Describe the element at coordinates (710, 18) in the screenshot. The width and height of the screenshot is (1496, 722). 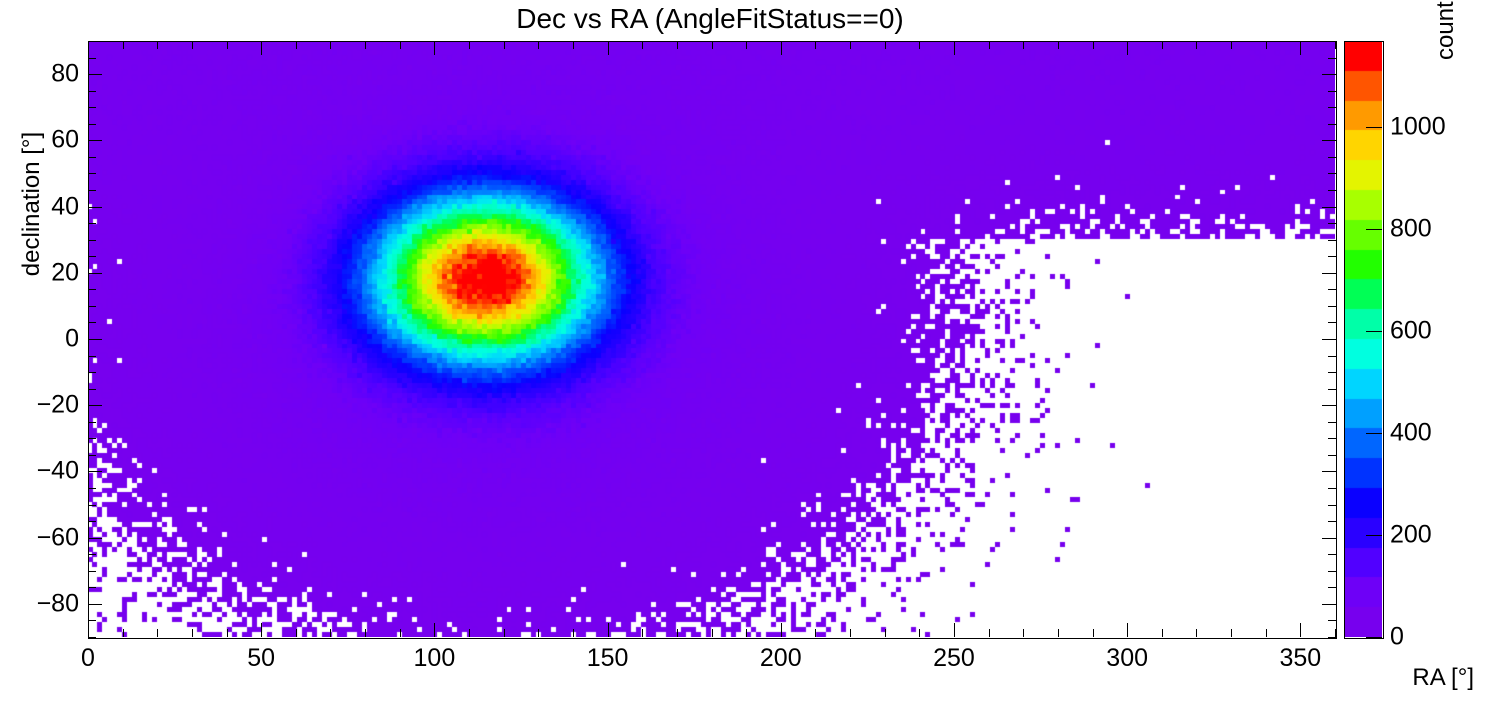
I see `page-title: Dec vs RA (AngleFitStatus==0)` at that location.